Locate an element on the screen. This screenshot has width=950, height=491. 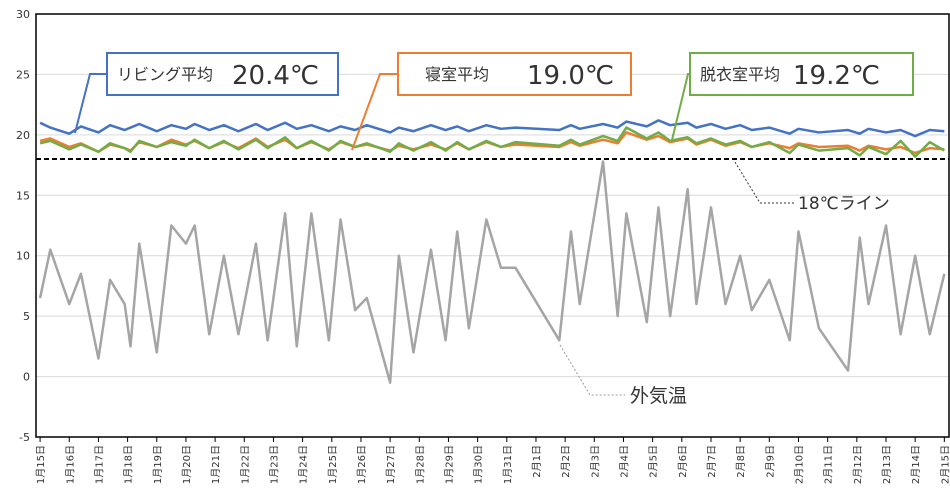
callout-value: 20.4℃ is located at coordinates (275, 76).